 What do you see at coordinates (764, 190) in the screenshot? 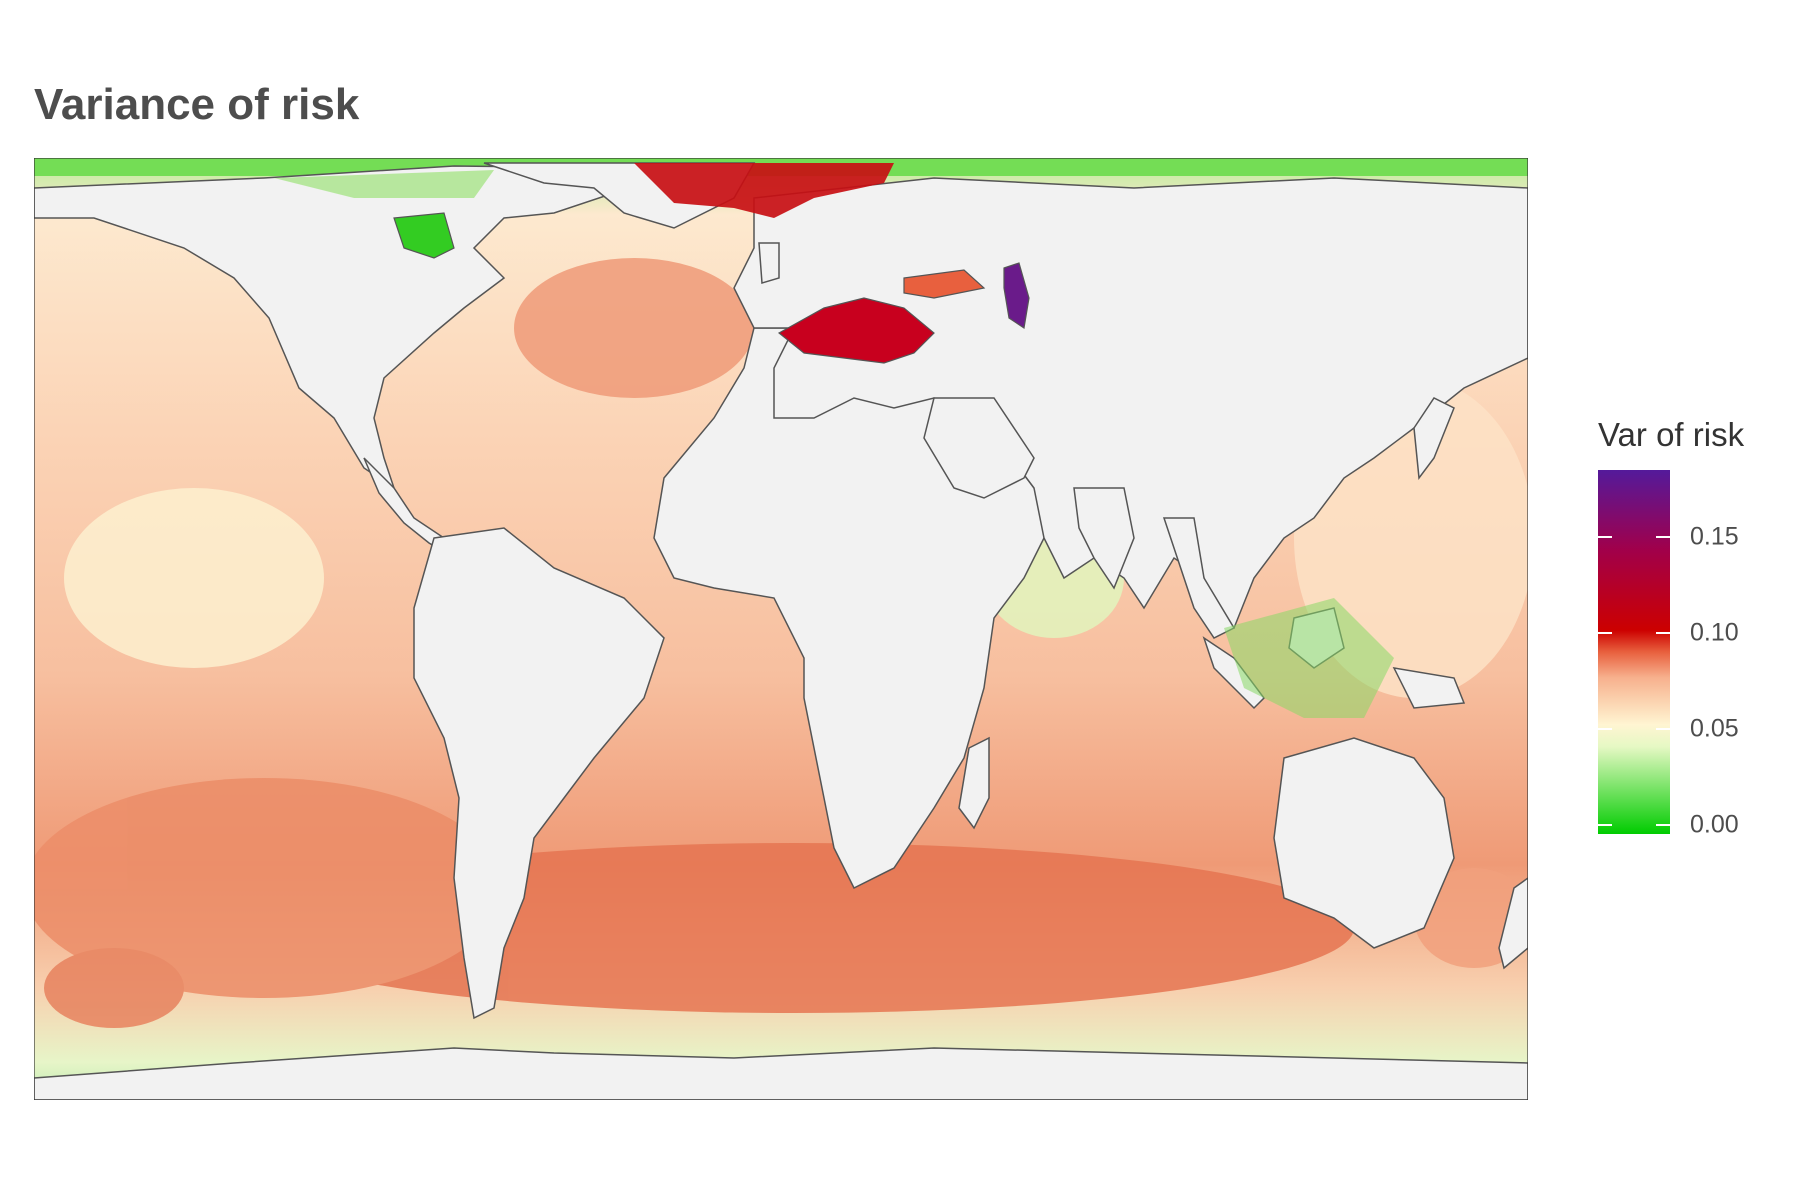
I see `norwegian-sea` at bounding box center [764, 190].